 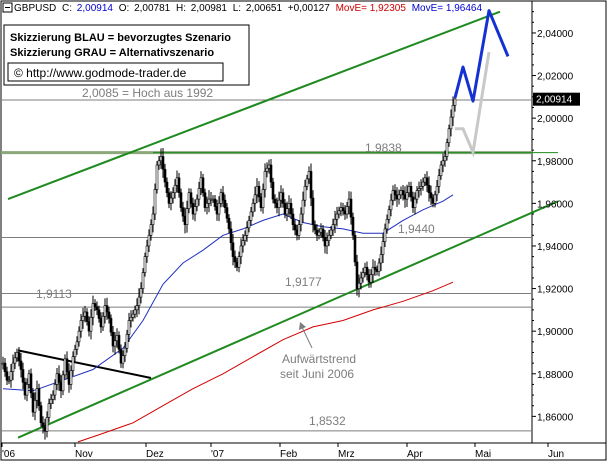 I want to click on scenario-sketches, so click(x=481, y=83).